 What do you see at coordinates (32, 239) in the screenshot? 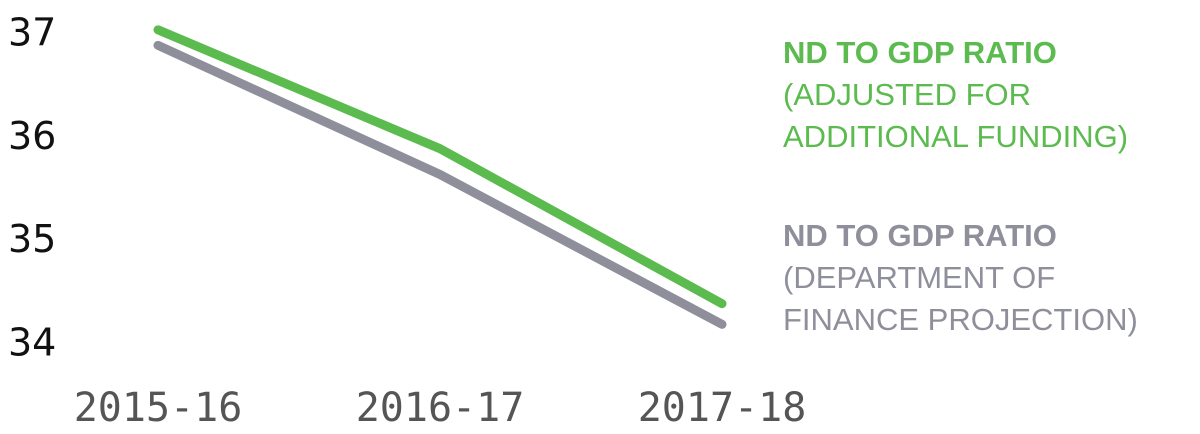
I see `y-tick-label: 35` at bounding box center [32, 239].